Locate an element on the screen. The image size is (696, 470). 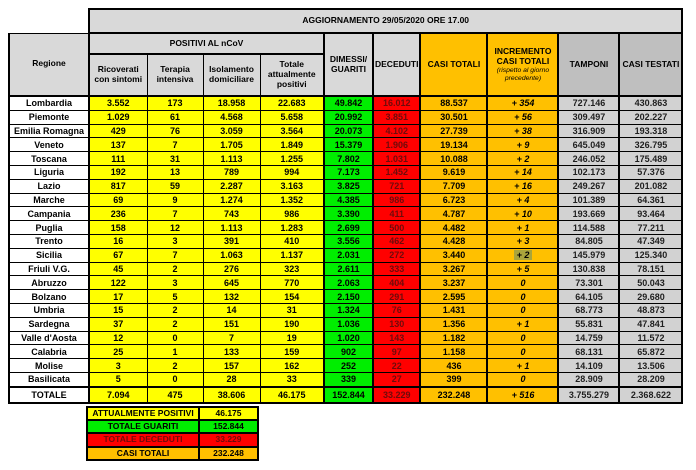
region-row: Molise 3 2 157 162 252 22 436 + 1 14.109 13.506 is located at coordinates (346, 365).